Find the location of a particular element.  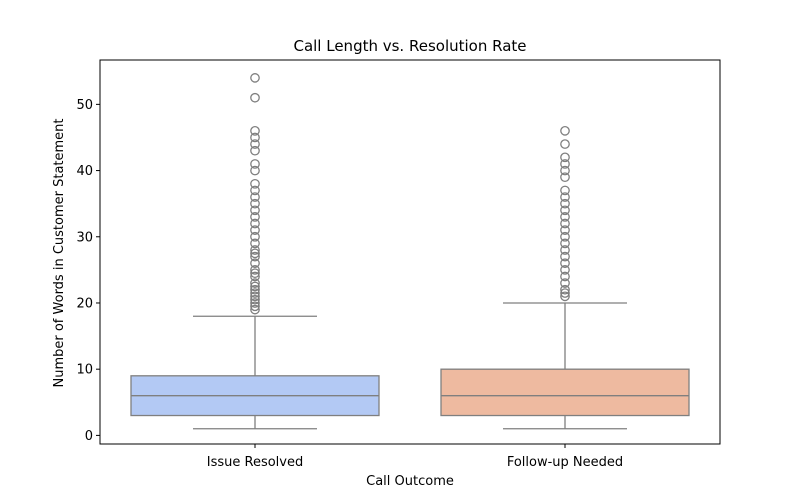

x-tick-label: Follow-up Needed is located at coordinates (565, 462).